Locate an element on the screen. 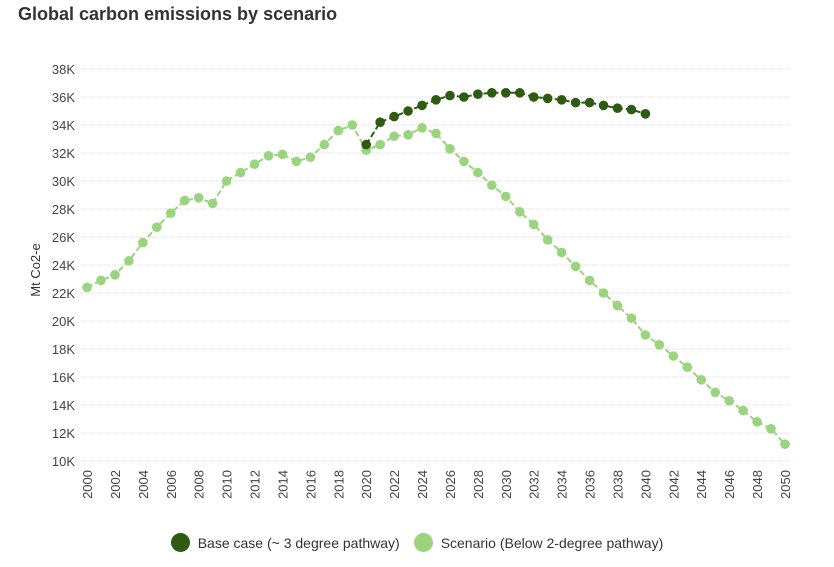 Image resolution: width=834 pixels, height=567 pixels. x-tick-label: 2020 is located at coordinates (366, 484).